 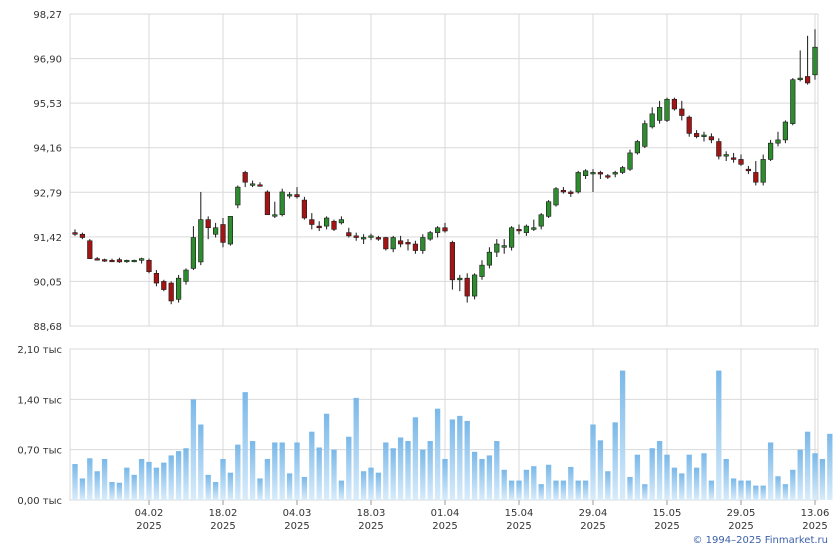 I want to click on price-tick-label: 95,53, so click(x=47, y=104).